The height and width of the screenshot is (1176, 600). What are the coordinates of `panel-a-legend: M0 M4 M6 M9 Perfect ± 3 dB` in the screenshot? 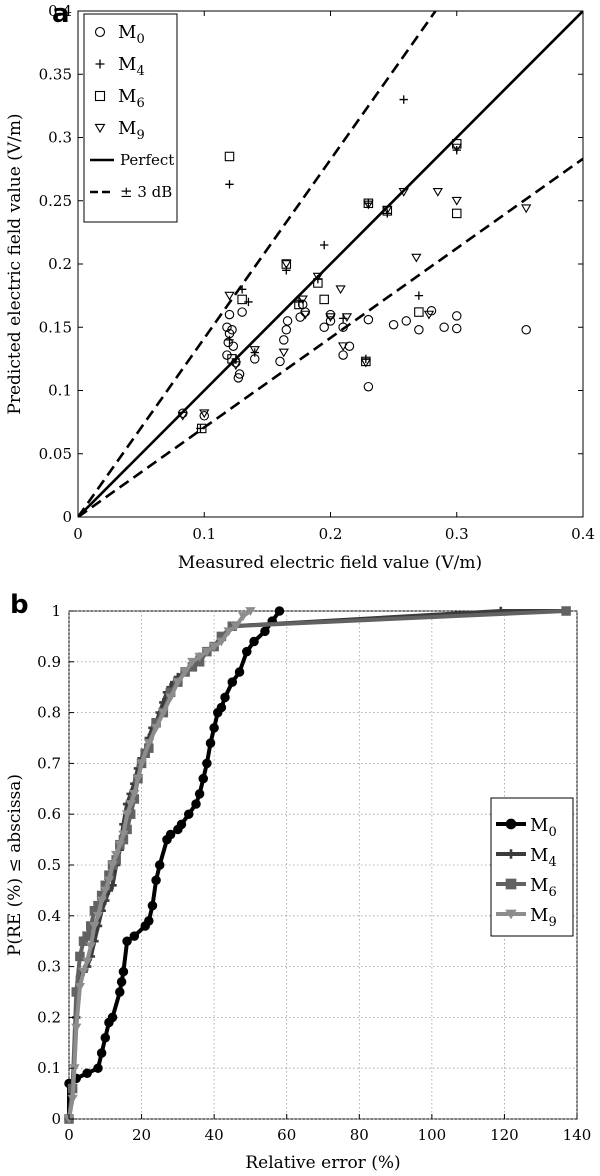 It's located at (130, 118).